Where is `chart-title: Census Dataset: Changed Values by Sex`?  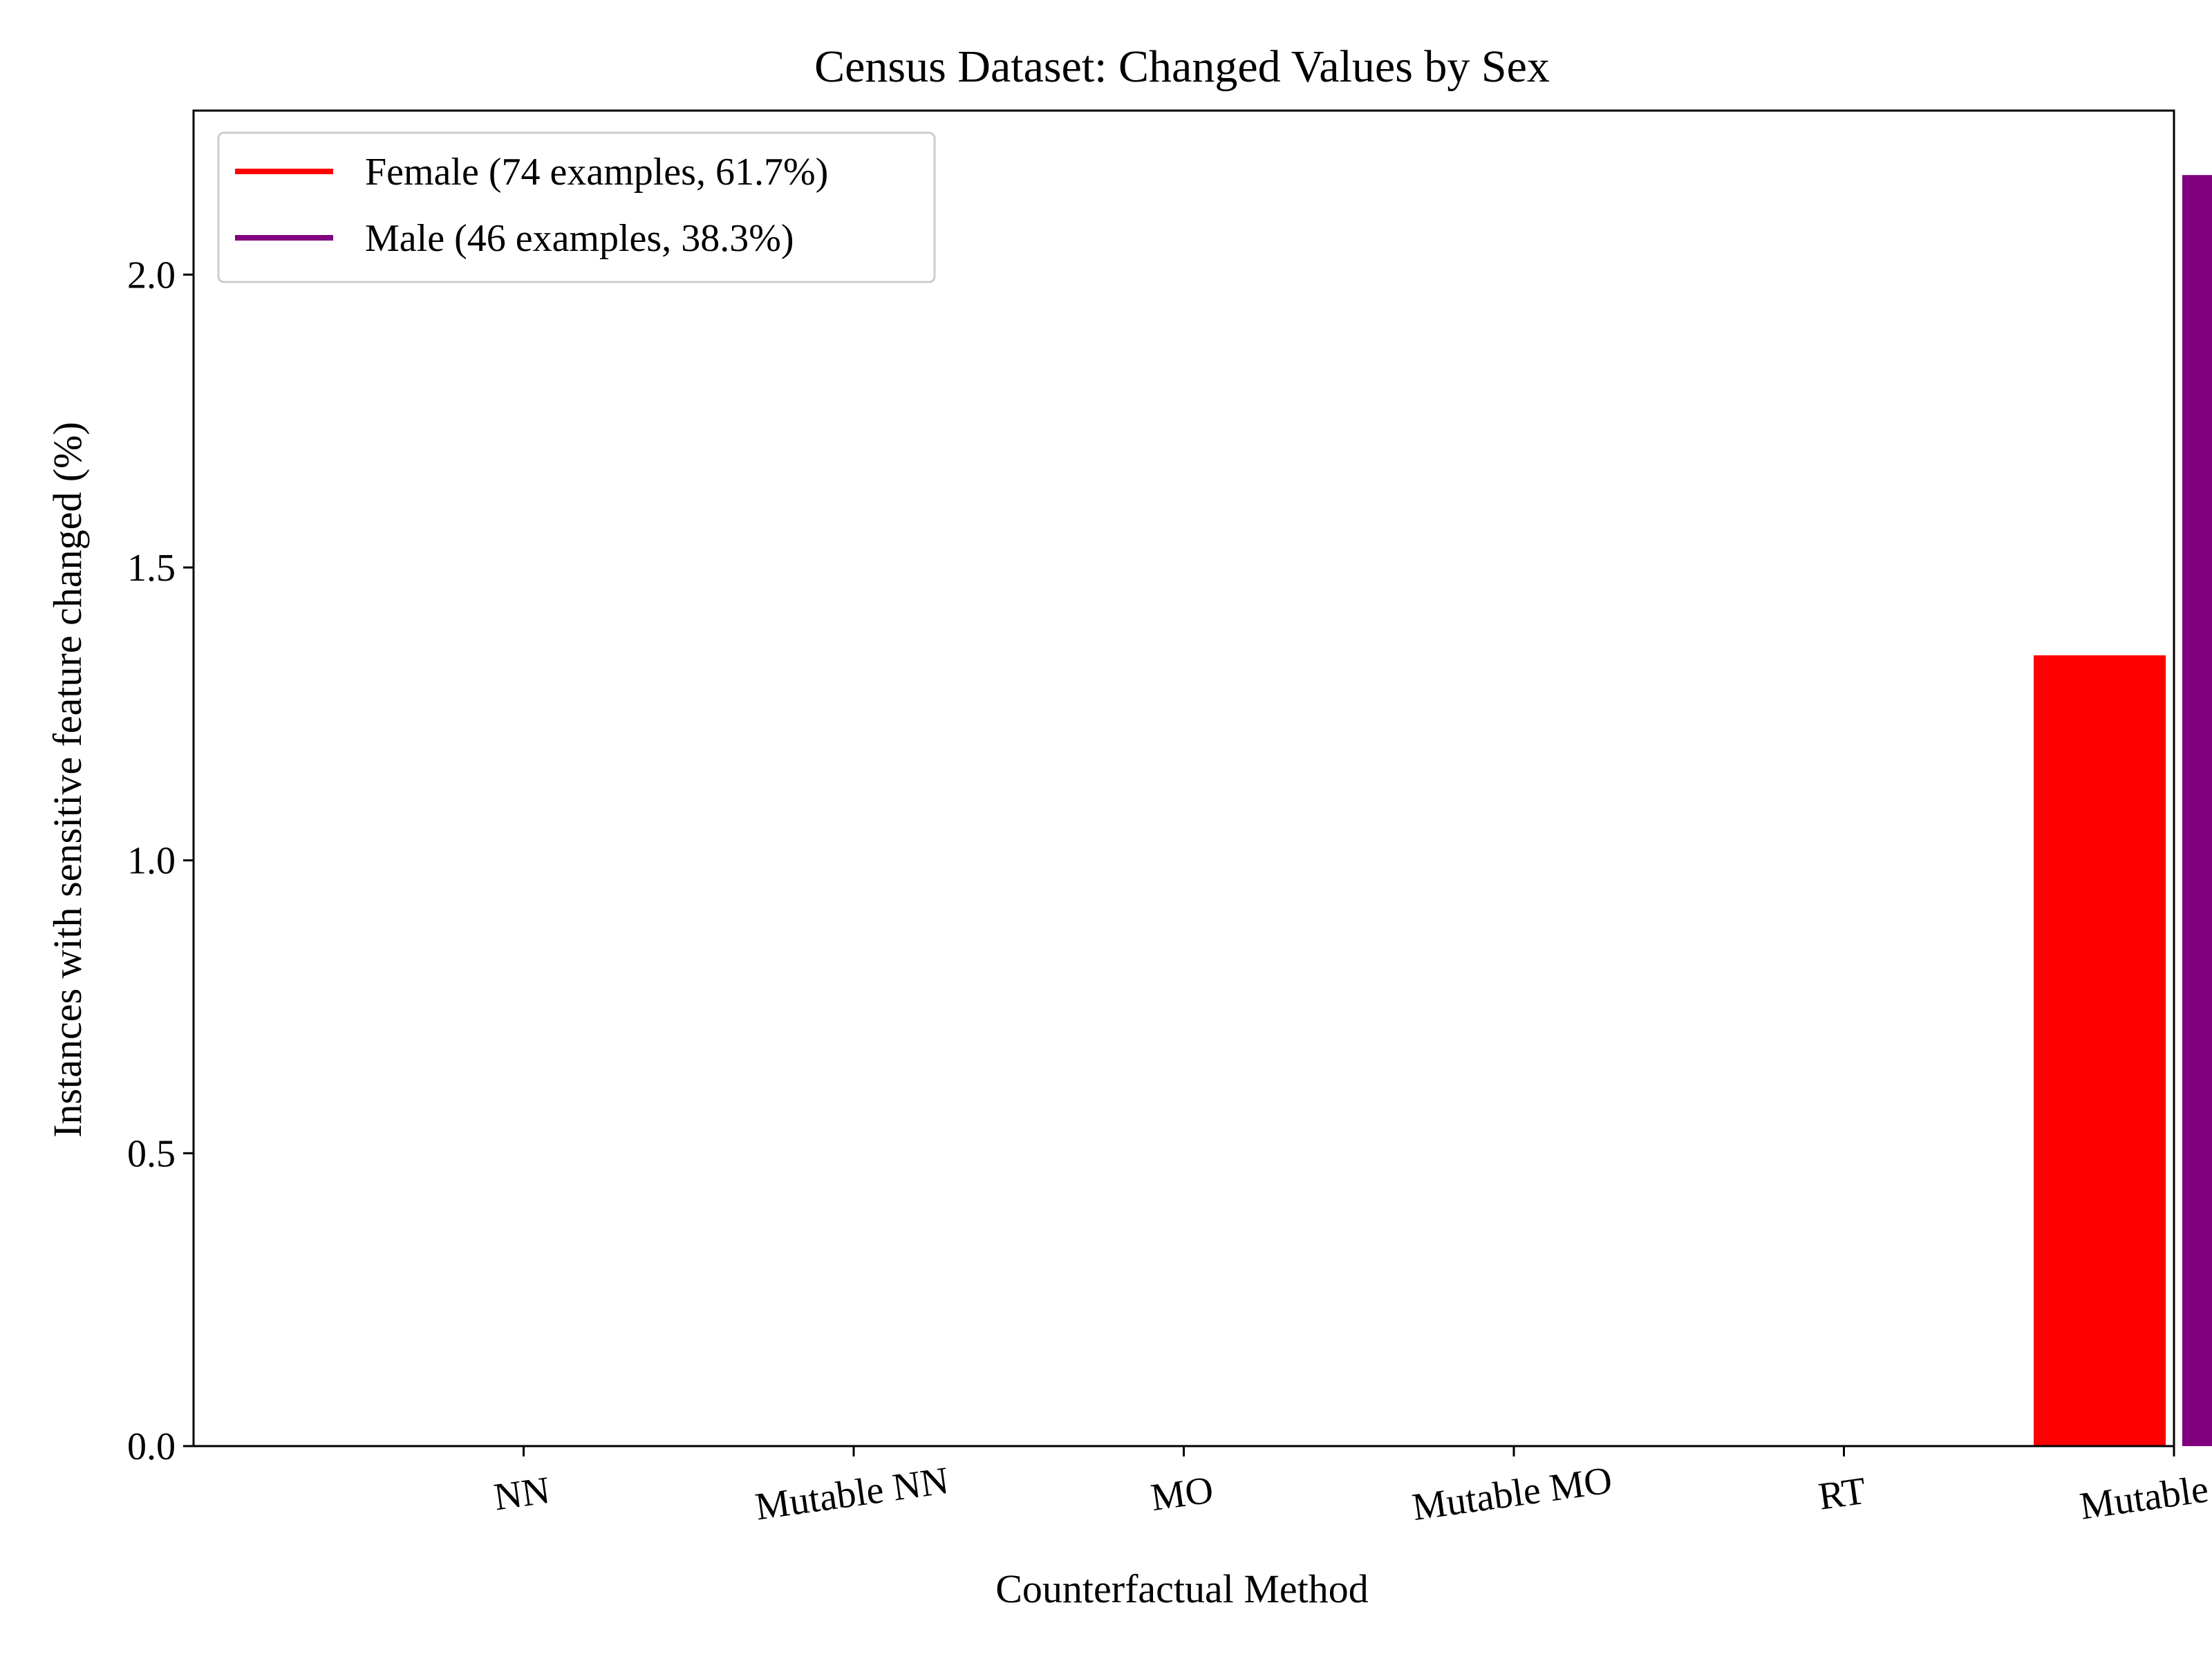
chart-title: Census Dataset: Changed Values by Sex is located at coordinates (1182, 66).